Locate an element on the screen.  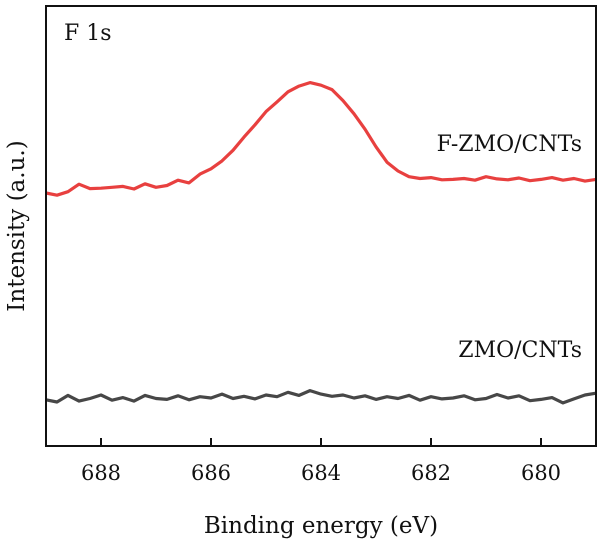
x-tick-label: 688 is located at coordinates (101, 473).